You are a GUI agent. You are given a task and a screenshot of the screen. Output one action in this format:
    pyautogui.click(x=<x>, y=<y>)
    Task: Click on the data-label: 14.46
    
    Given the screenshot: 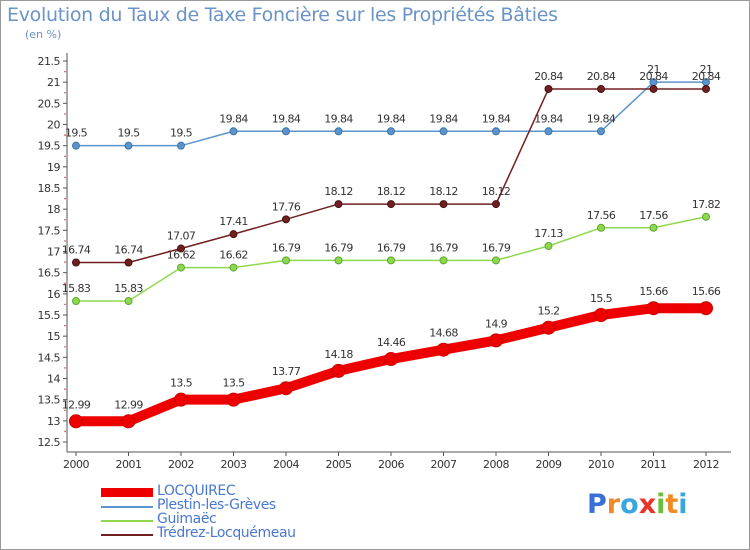 What is the action you would take?
    pyautogui.click(x=391, y=342)
    